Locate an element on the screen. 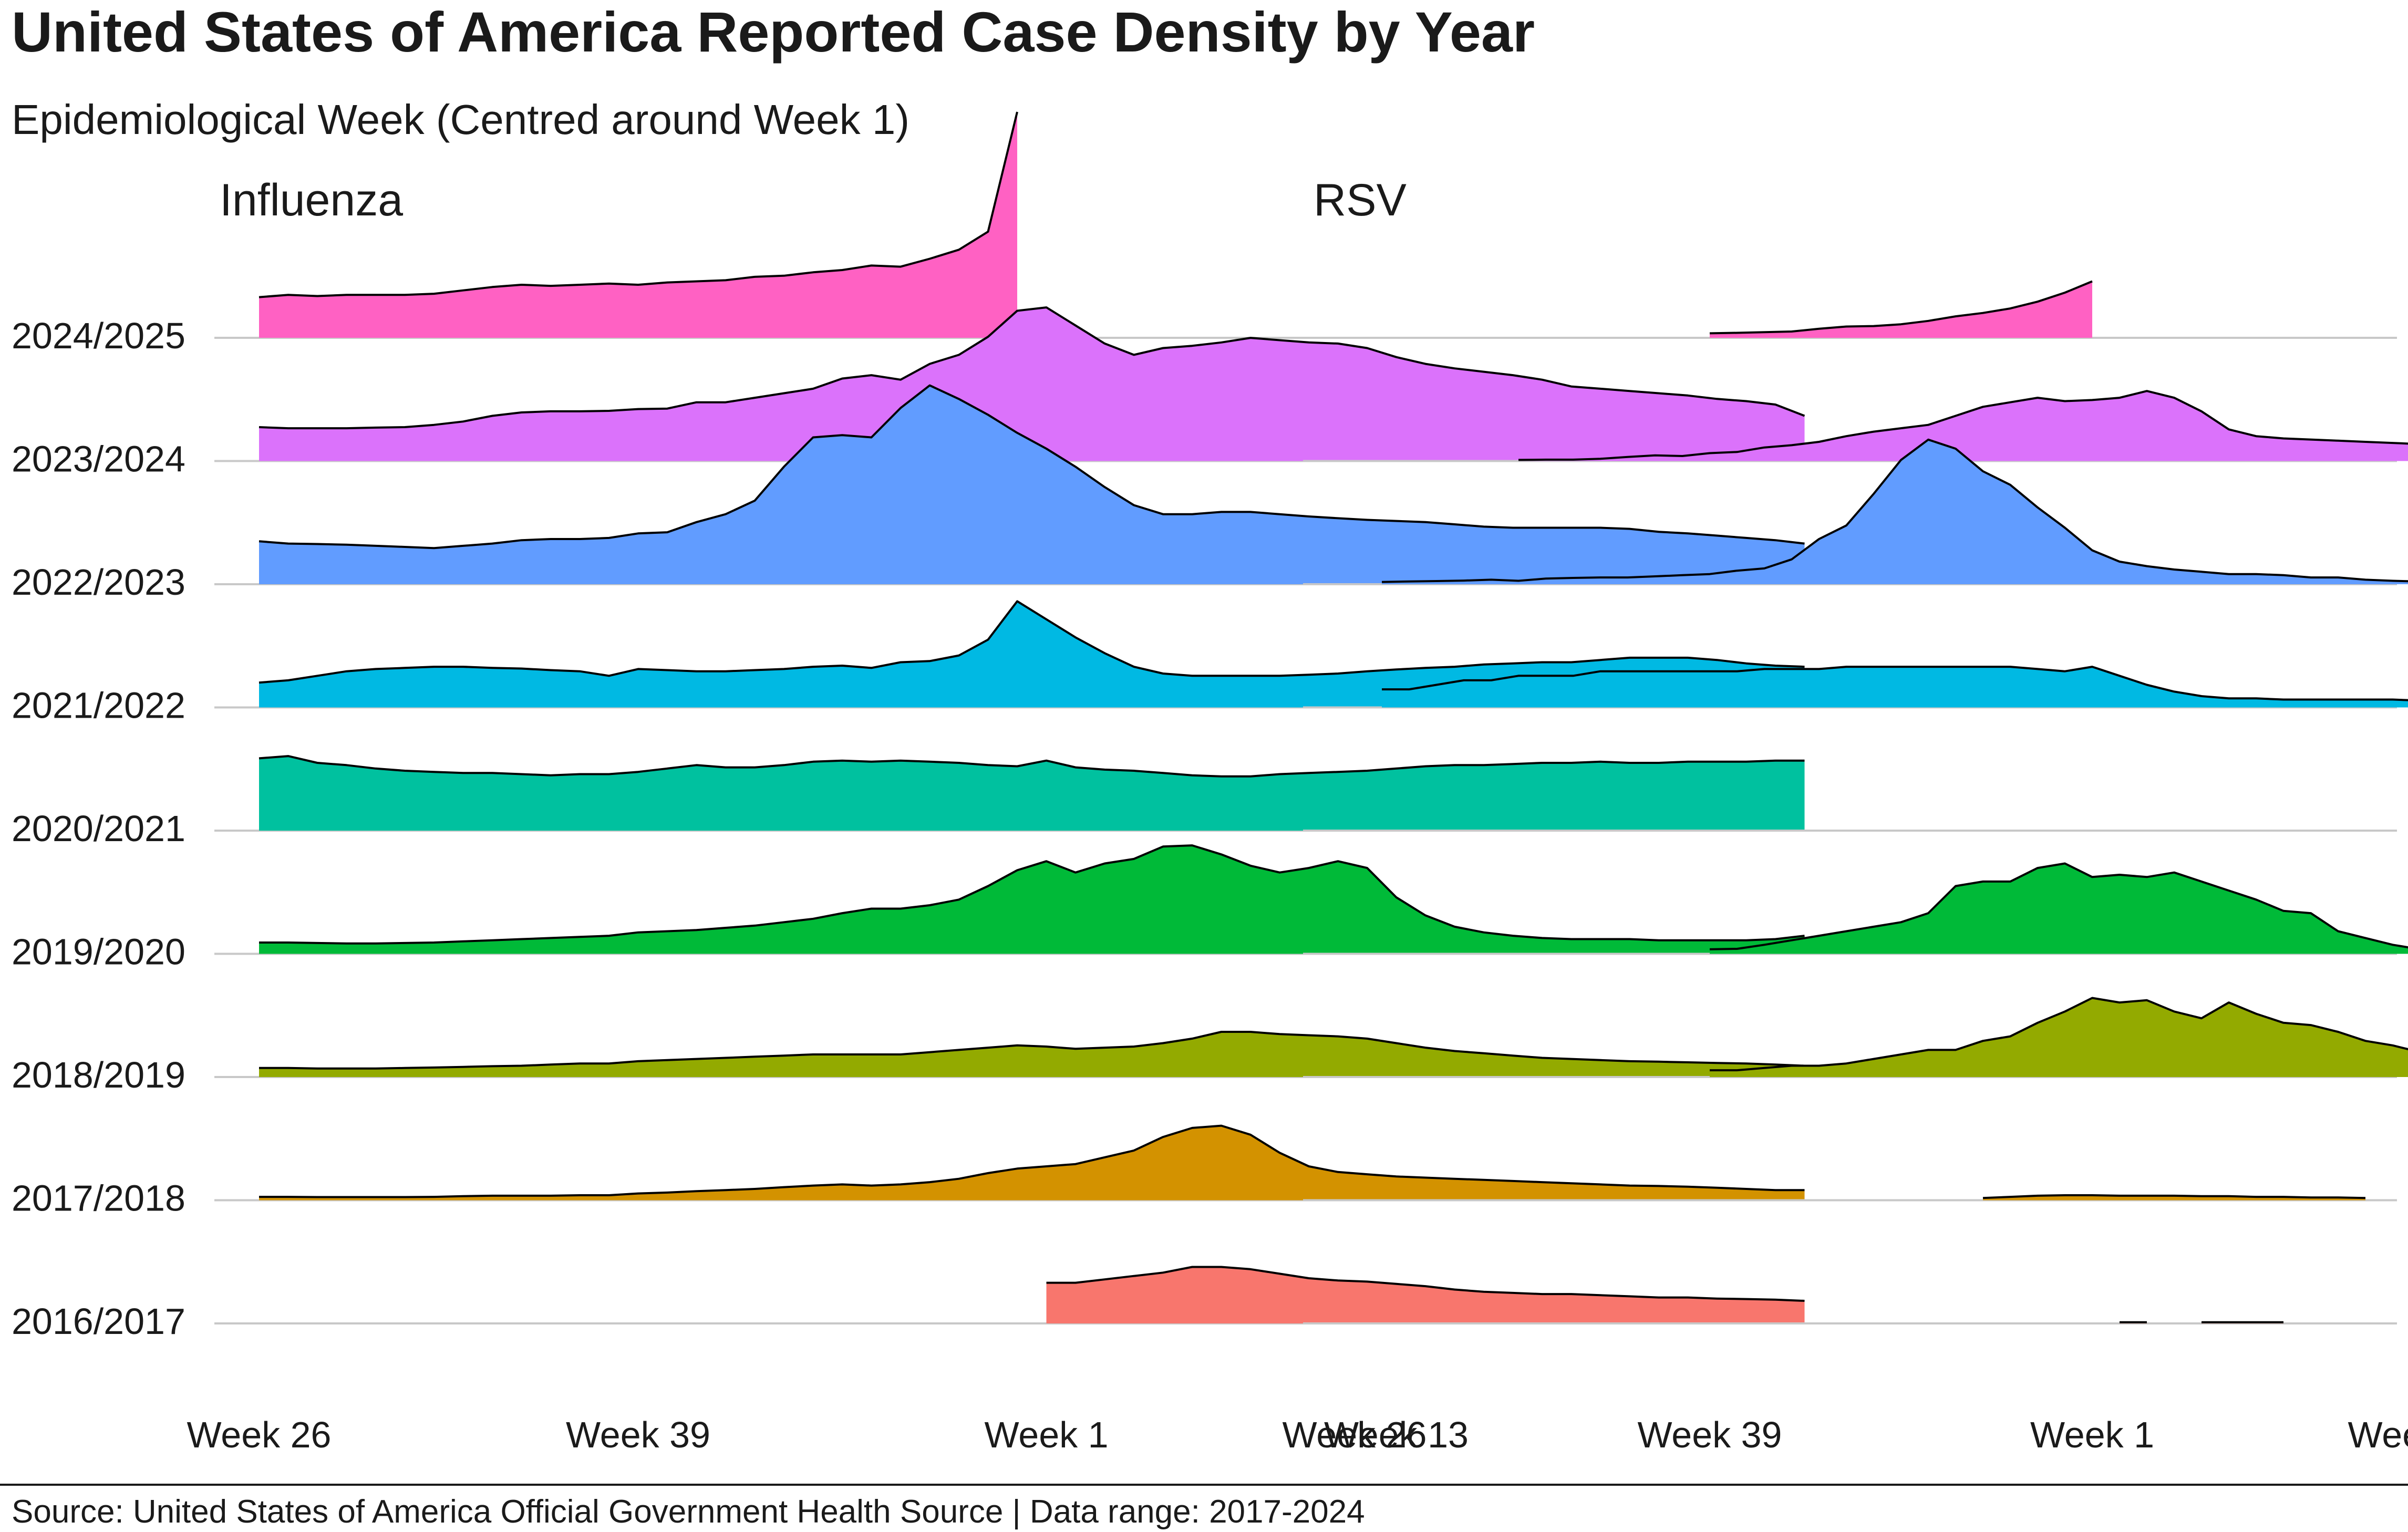 This screenshot has width=2408, height=1532. ridge-area-influenza-2021-2022 is located at coordinates (1032, 654).